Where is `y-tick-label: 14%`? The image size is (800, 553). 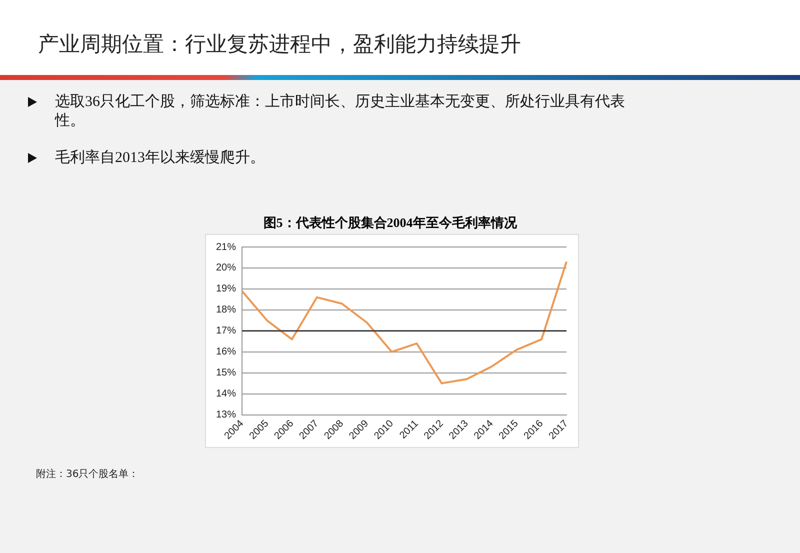 y-tick-label: 14% is located at coordinates (226, 394).